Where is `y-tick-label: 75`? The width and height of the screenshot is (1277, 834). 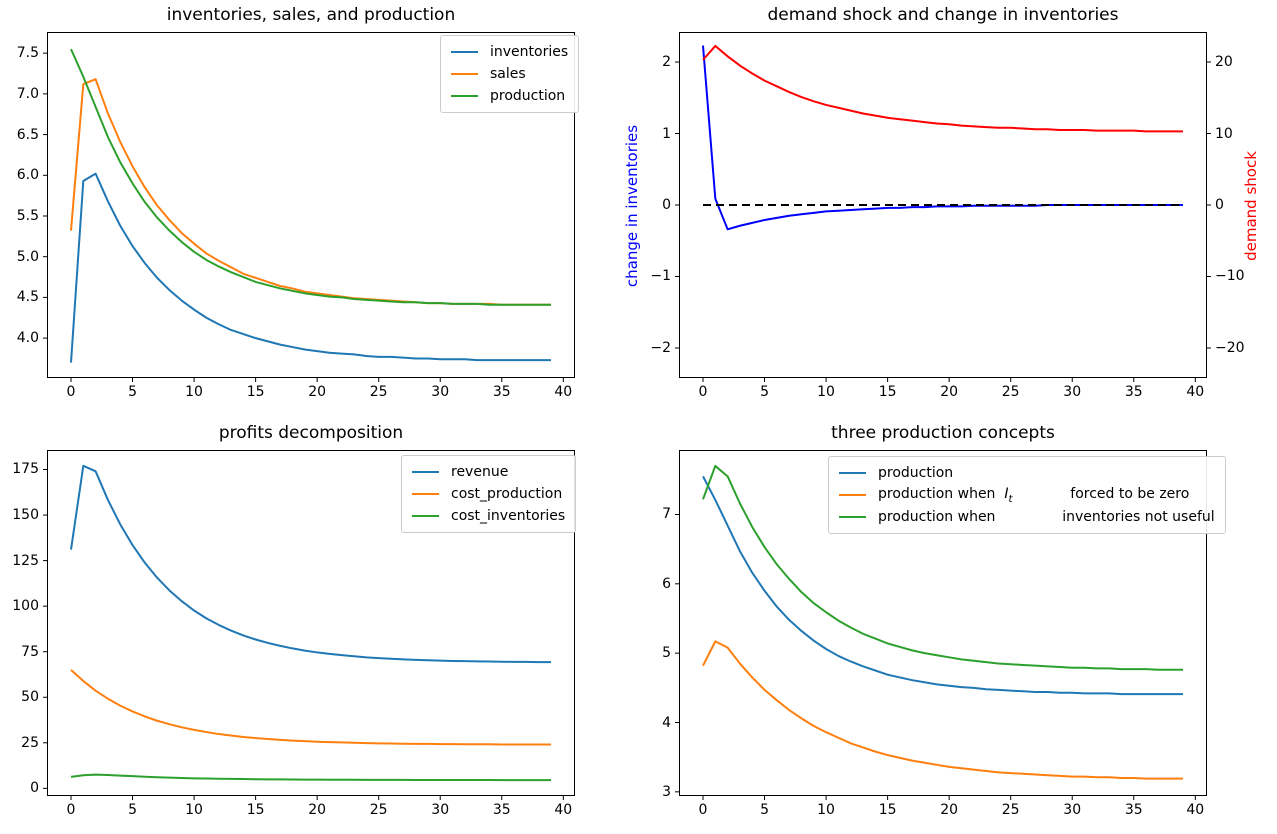 y-tick-label: 75 is located at coordinates (30, 651).